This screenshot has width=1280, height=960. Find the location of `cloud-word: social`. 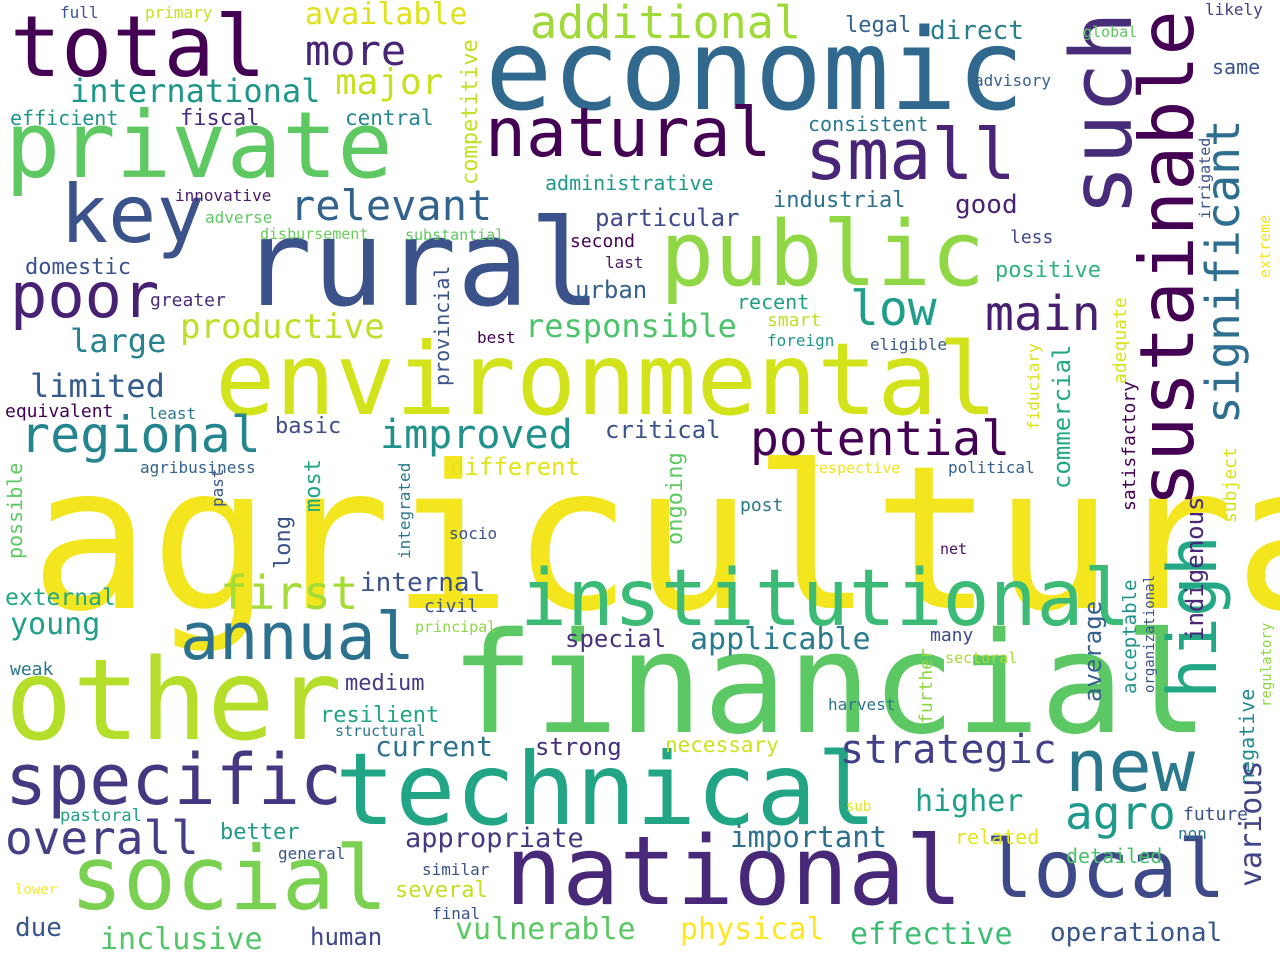

cloud-word: social is located at coordinates (229, 878).